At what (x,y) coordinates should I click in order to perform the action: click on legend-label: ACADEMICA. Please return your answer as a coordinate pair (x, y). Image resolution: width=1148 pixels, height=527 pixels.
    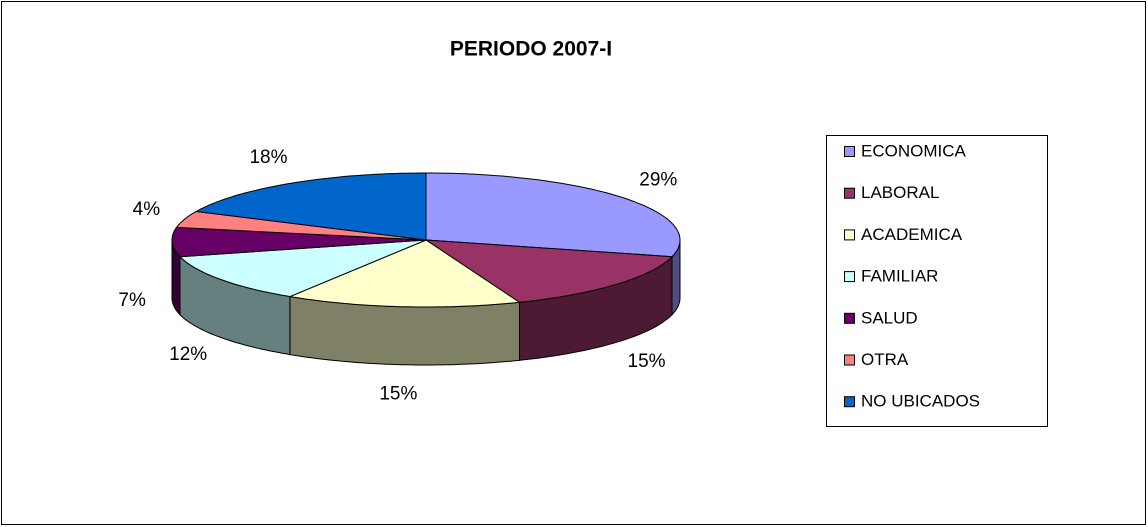
    Looking at the image, I should click on (912, 234).